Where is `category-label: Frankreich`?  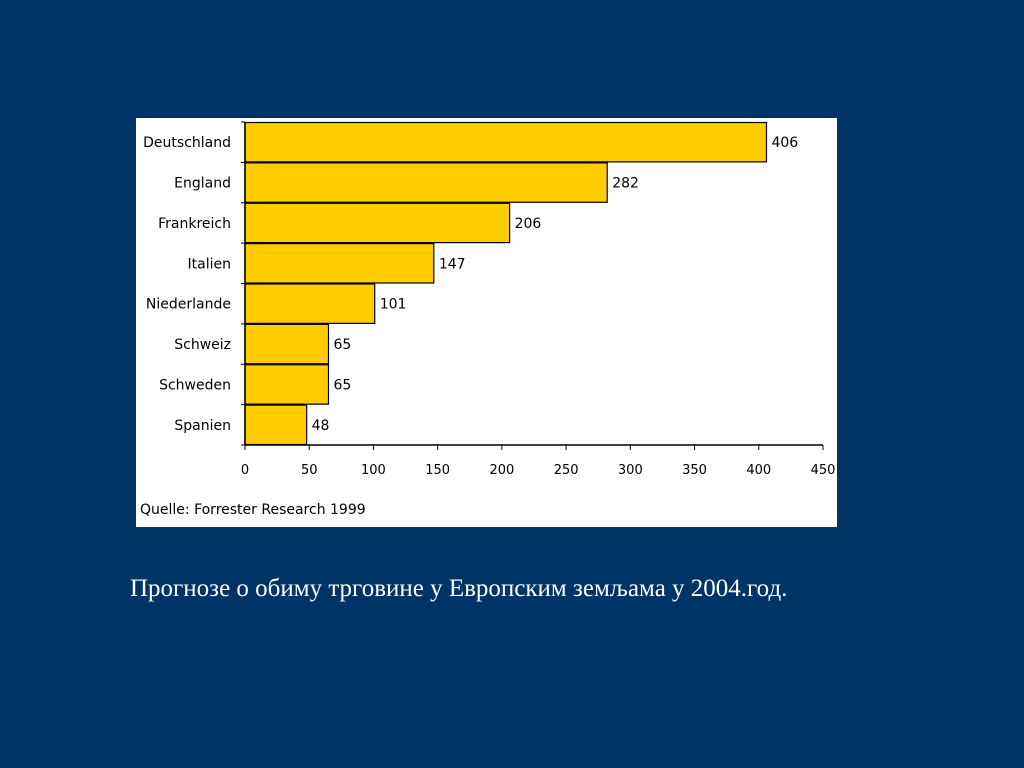
category-label: Frankreich is located at coordinates (194, 224).